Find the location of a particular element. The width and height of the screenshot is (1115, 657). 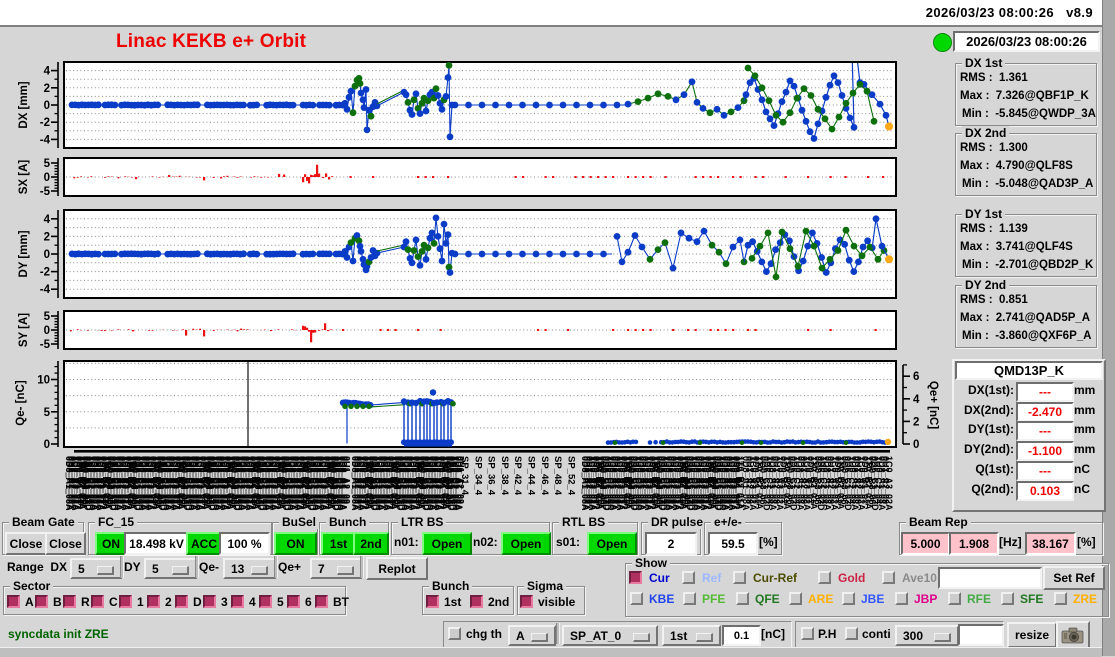

svg-text: SP_52_4 is located at coordinates (570, 476).